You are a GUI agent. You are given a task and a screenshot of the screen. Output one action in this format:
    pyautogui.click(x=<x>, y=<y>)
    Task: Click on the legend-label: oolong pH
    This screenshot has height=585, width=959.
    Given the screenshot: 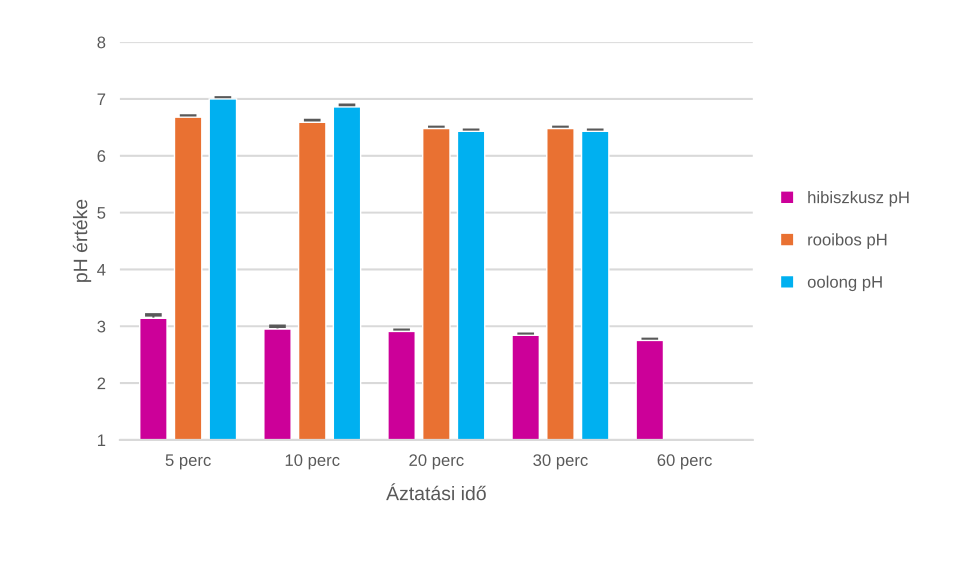 What is the action you would take?
    pyautogui.click(x=845, y=284)
    